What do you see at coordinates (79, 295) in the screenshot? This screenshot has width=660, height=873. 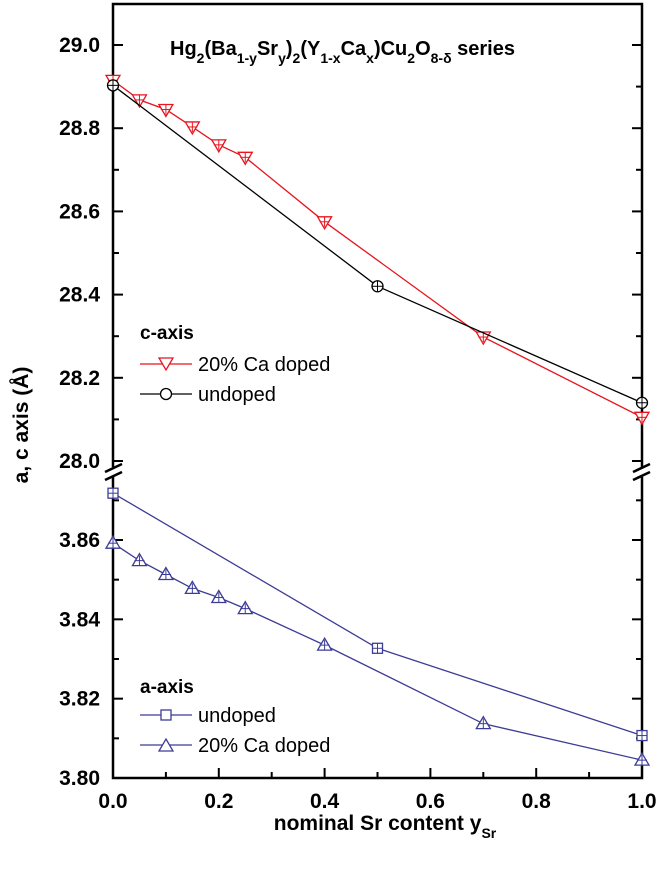 I see `y-tick-label: 28.4` at bounding box center [79, 295].